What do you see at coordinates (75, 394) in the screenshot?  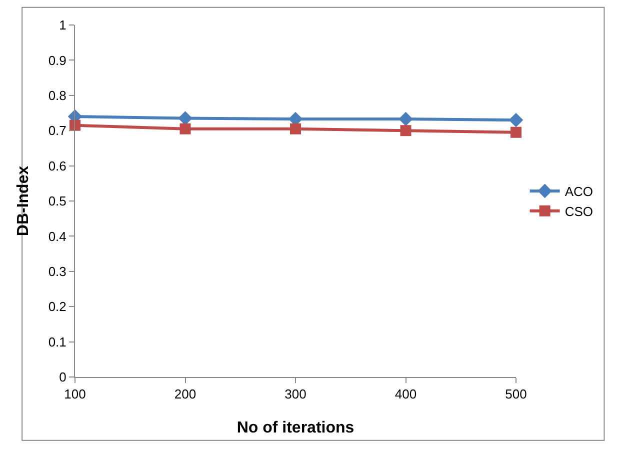 I see `x-tick-label: 100` at bounding box center [75, 394].